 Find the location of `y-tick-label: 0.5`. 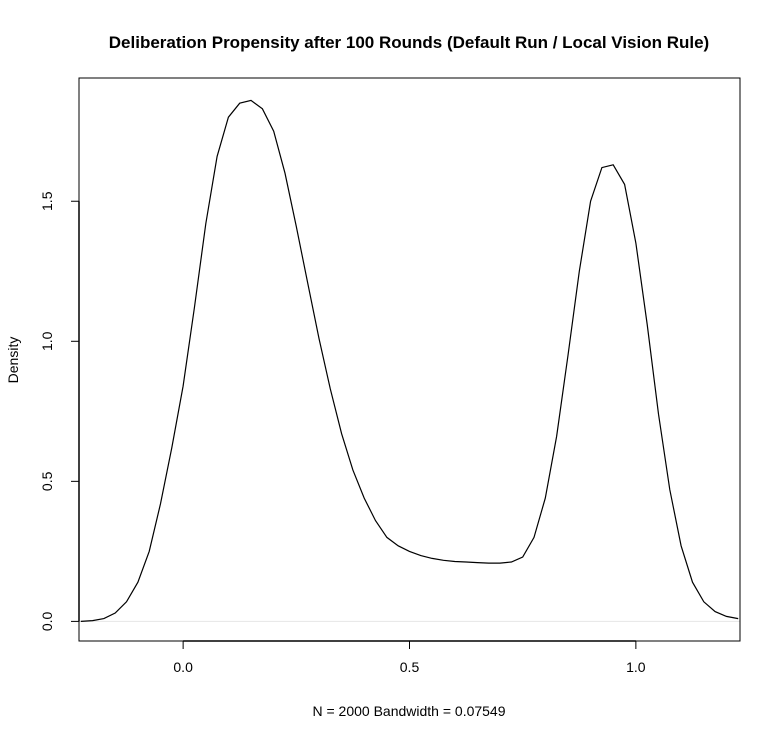

y-tick-label: 0.5 is located at coordinates (47, 481).